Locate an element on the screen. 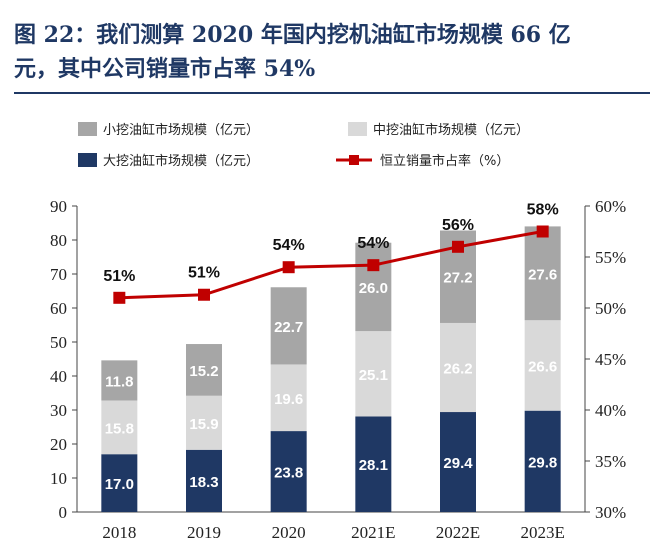  bar-data-label: 23.8 is located at coordinates (288, 473).